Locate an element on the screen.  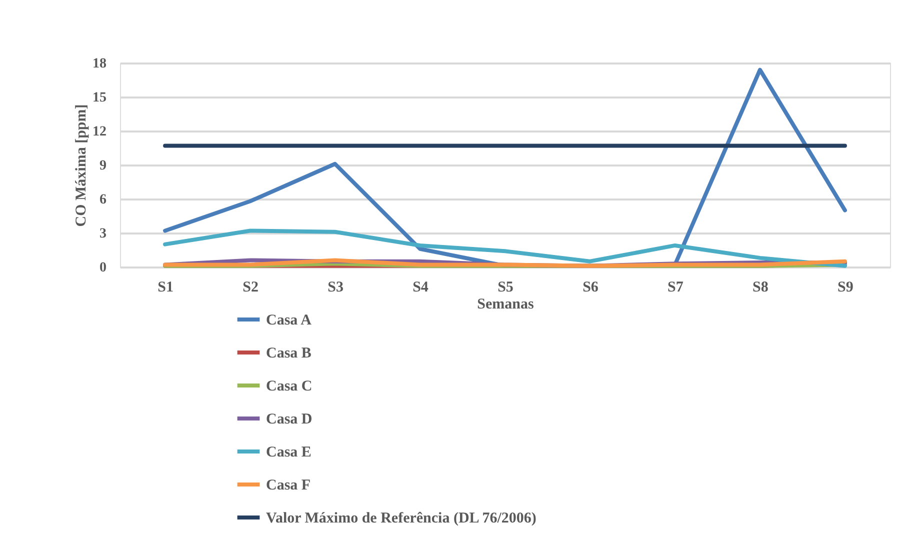
line-series is located at coordinates (505, 248).